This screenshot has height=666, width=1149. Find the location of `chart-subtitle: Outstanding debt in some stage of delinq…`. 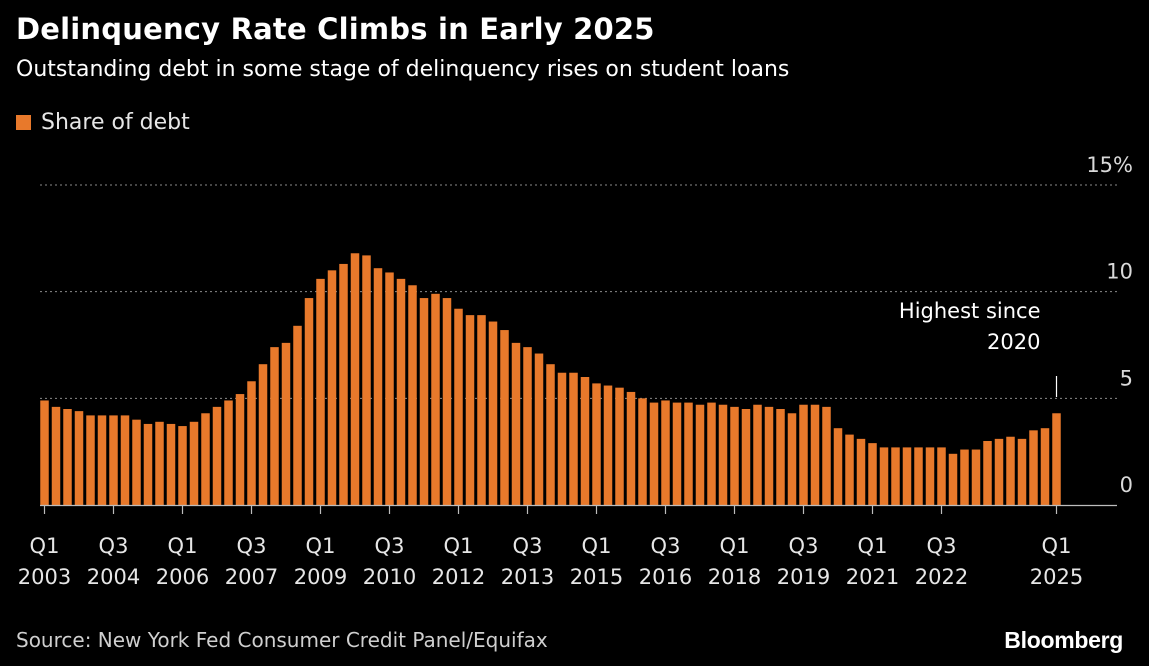

chart-subtitle: Outstanding debt in some stage of delinq… is located at coordinates (403, 69).